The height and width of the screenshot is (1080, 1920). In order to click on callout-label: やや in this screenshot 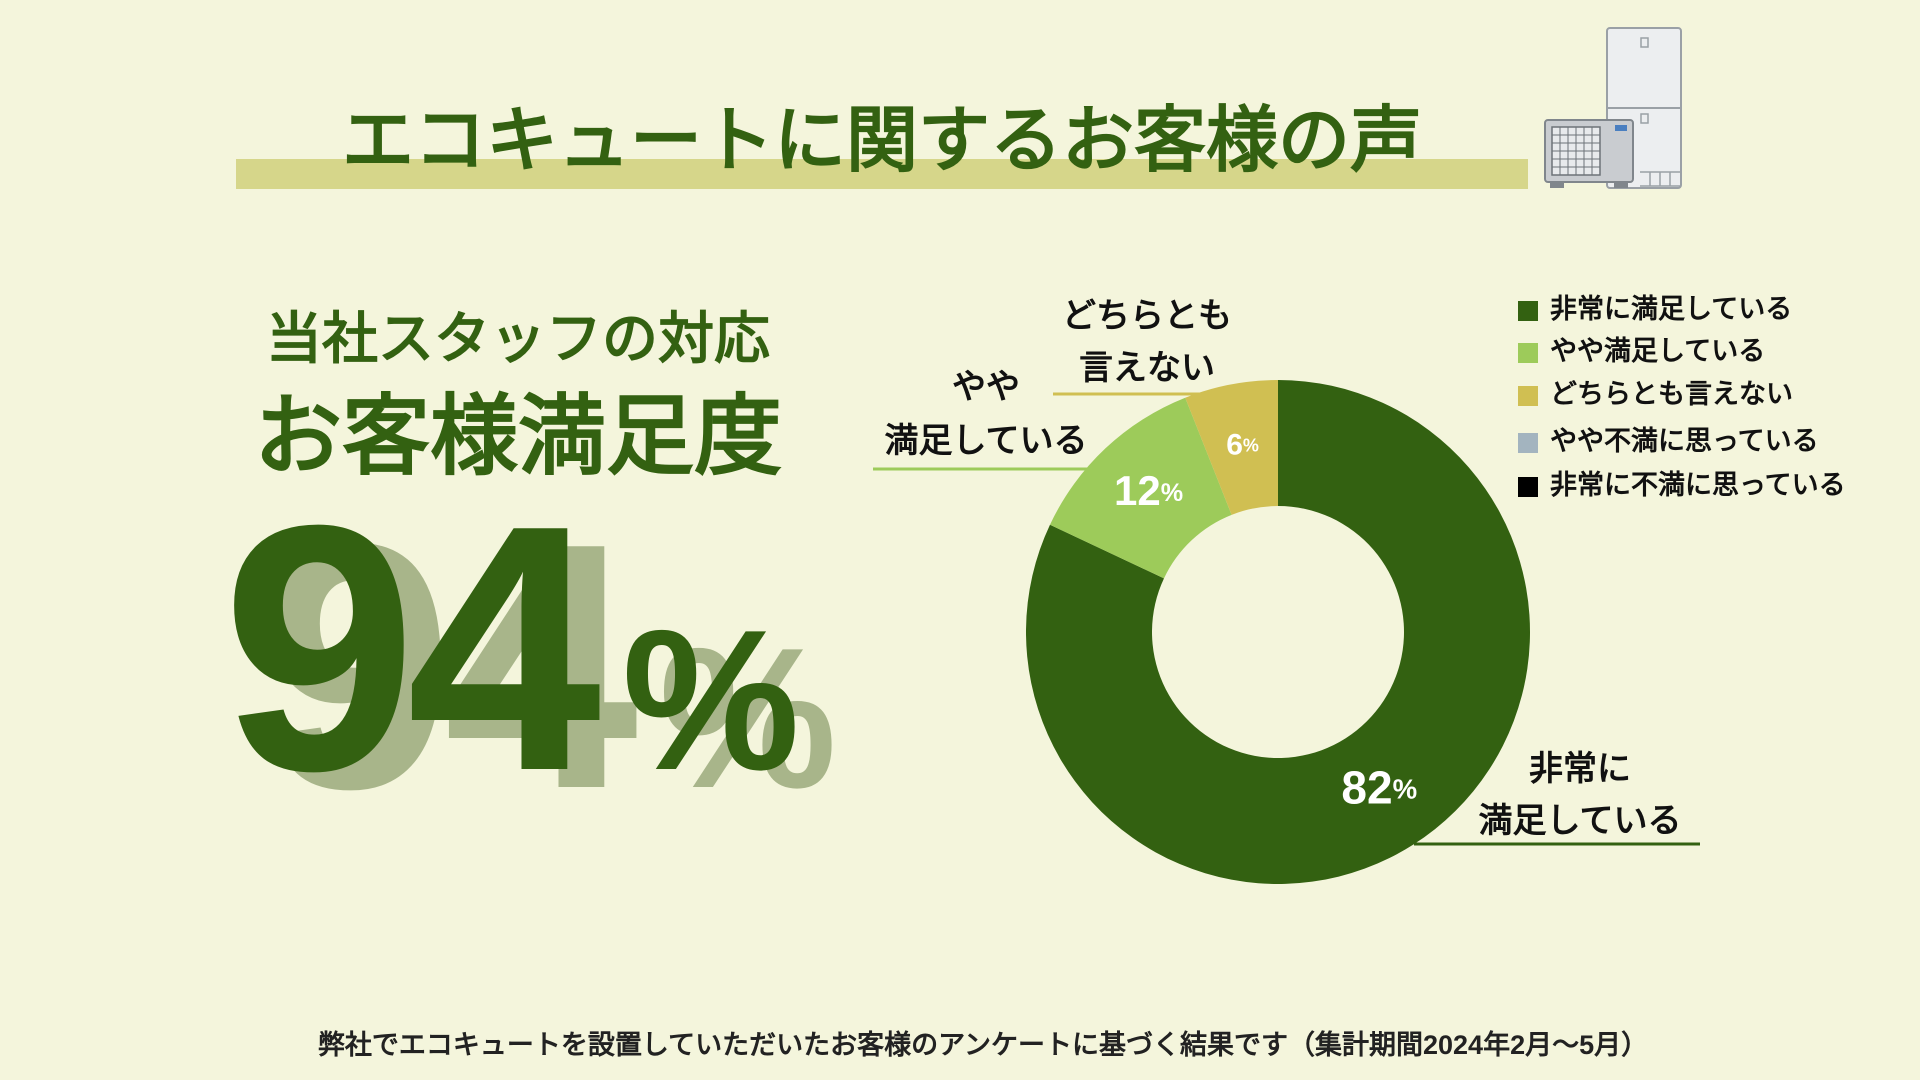, I will do `click(986, 387)`.